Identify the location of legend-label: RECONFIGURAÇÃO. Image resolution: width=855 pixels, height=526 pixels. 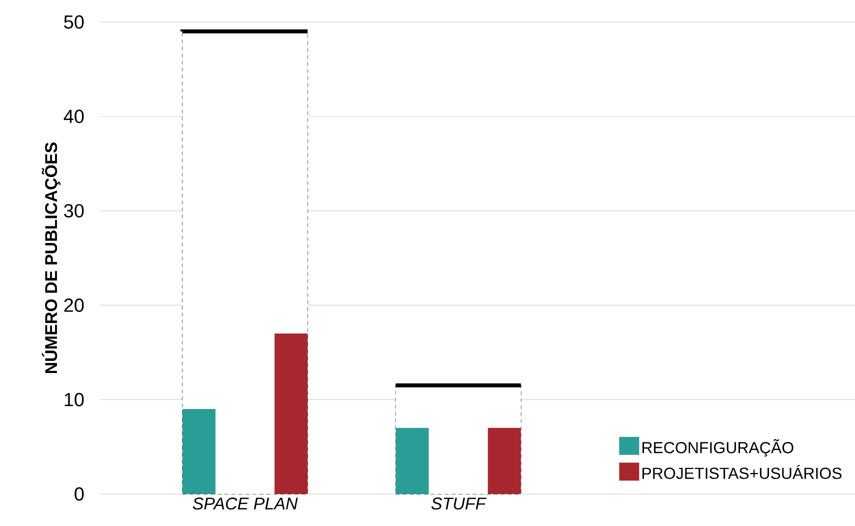
(718, 448).